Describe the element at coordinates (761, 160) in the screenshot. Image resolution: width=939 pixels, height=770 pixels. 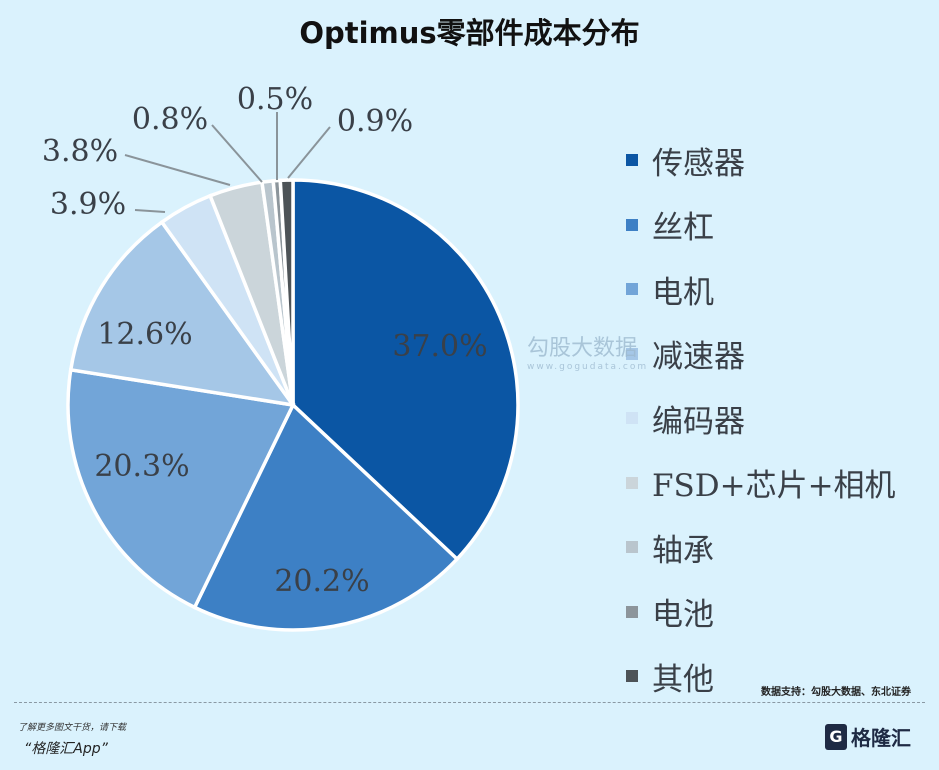
I see `legend-item-0: 传感器` at that location.